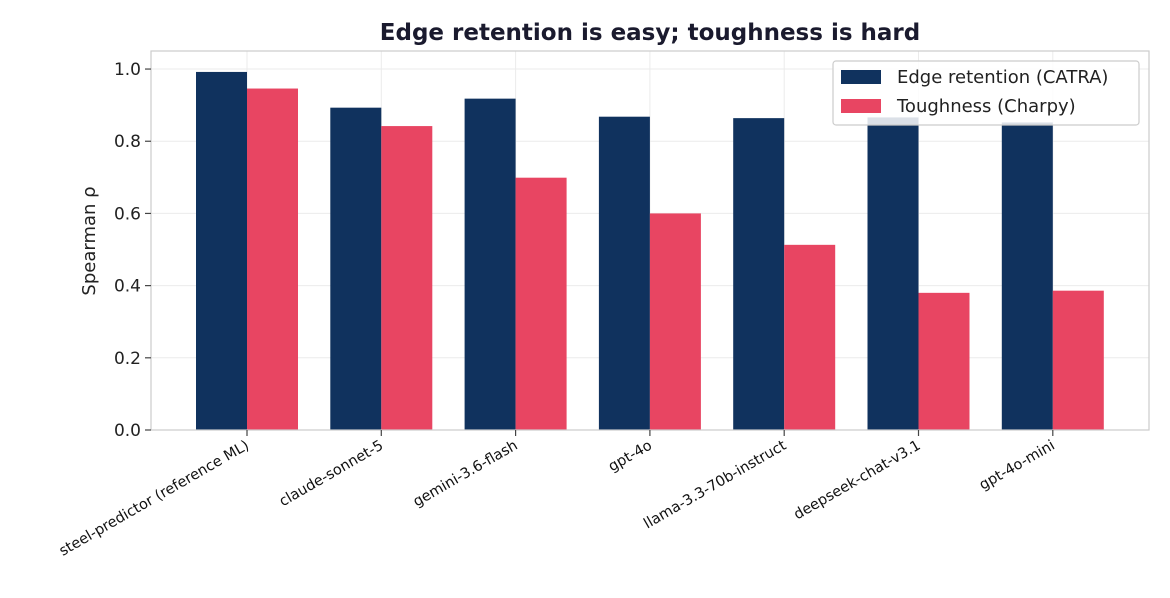  I want to click on legend-label: Toughness (Charpy), so click(986, 106).